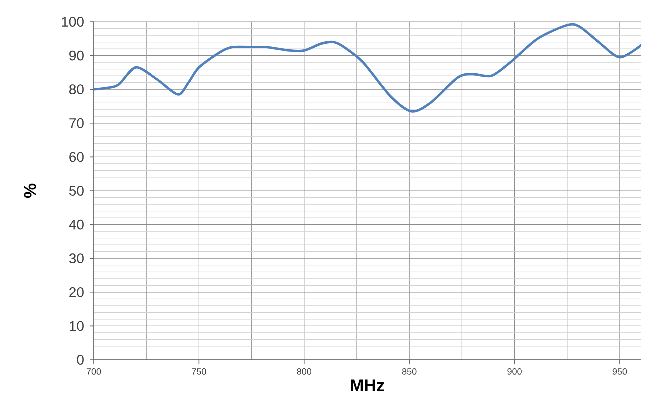  Describe the element at coordinates (77, 55) in the screenshot. I see `y-tick-label: 90` at that location.